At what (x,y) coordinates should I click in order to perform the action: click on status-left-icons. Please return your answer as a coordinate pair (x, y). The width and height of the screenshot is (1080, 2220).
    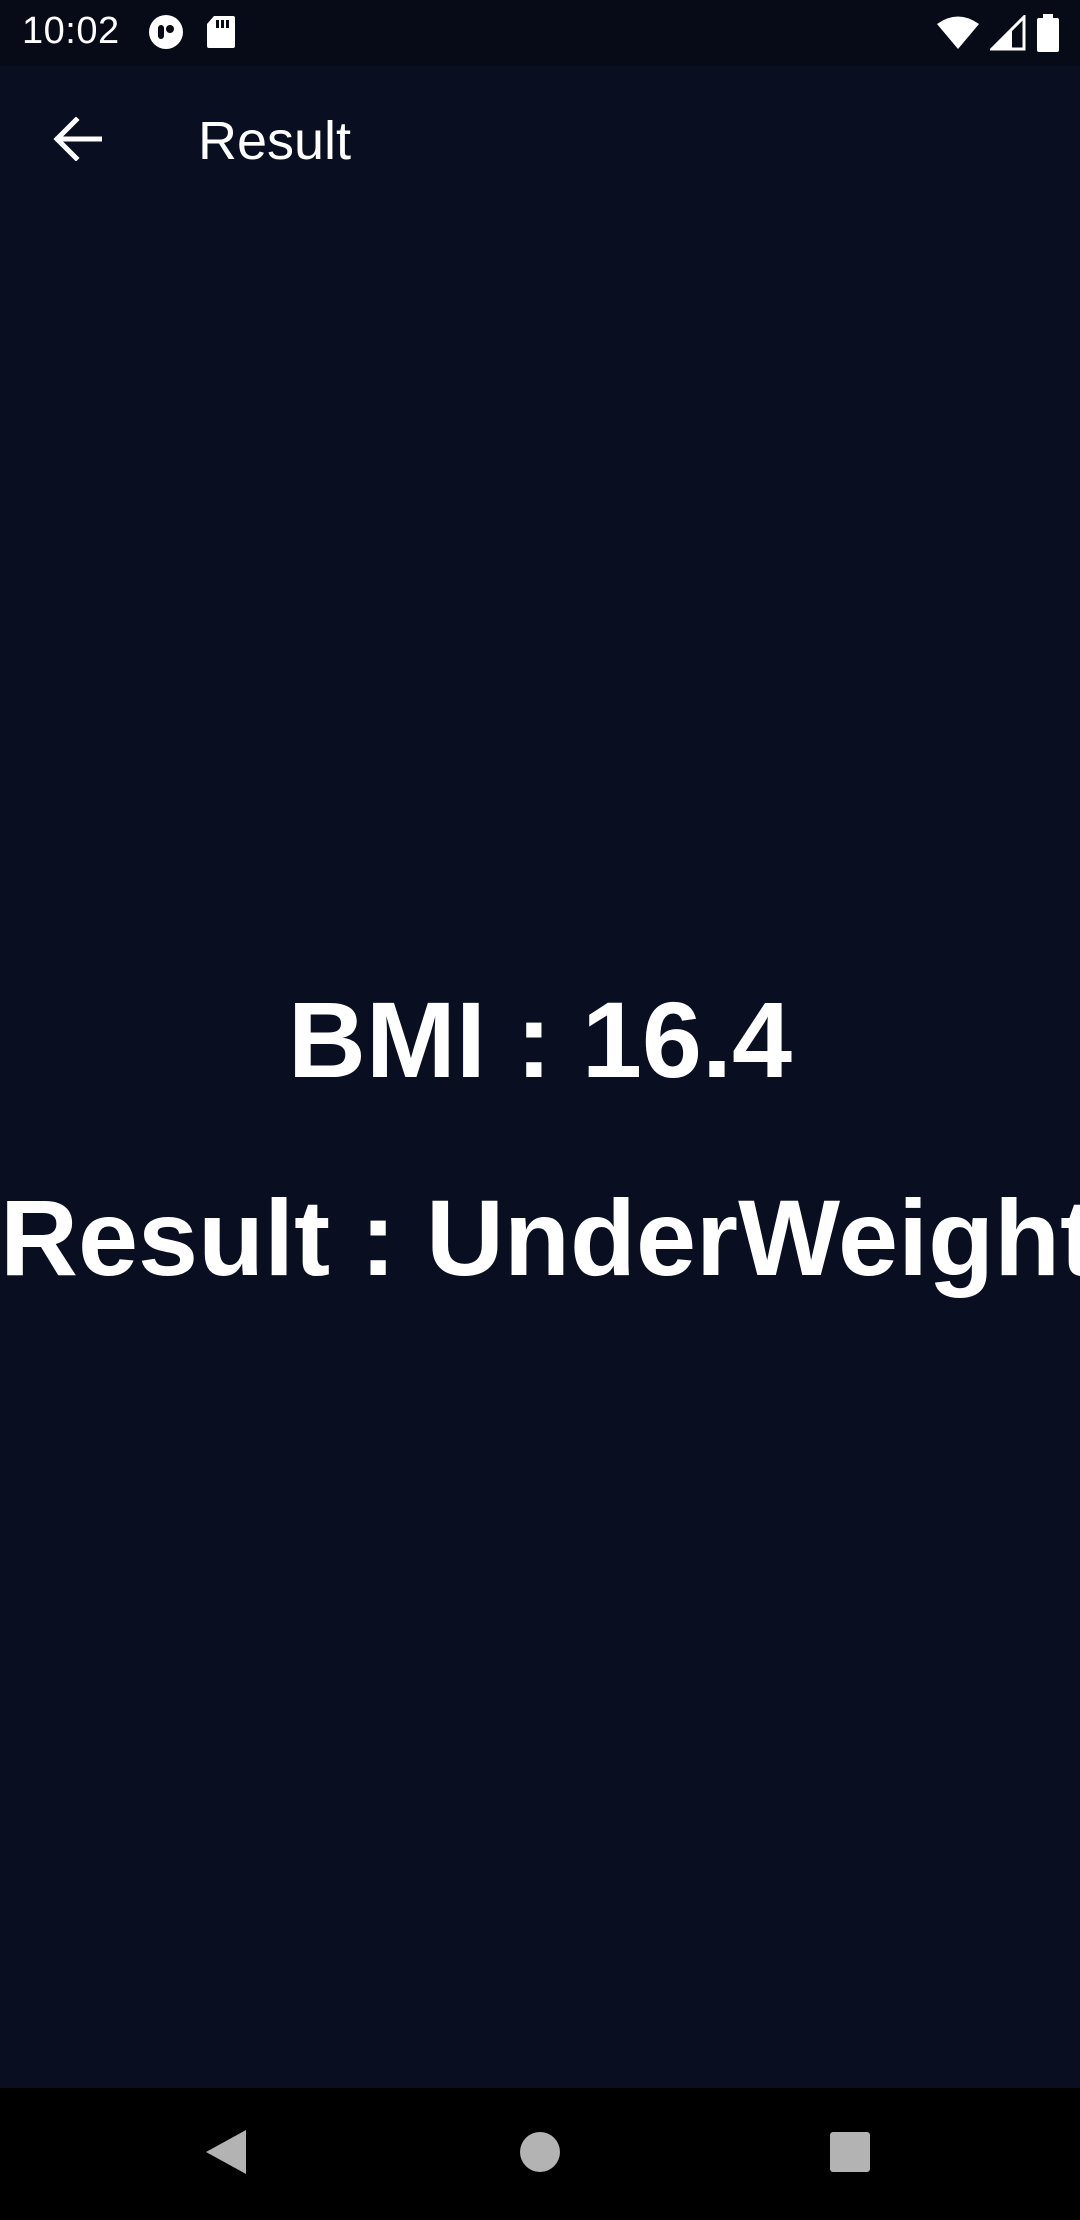
    Looking at the image, I should click on (192, 34).